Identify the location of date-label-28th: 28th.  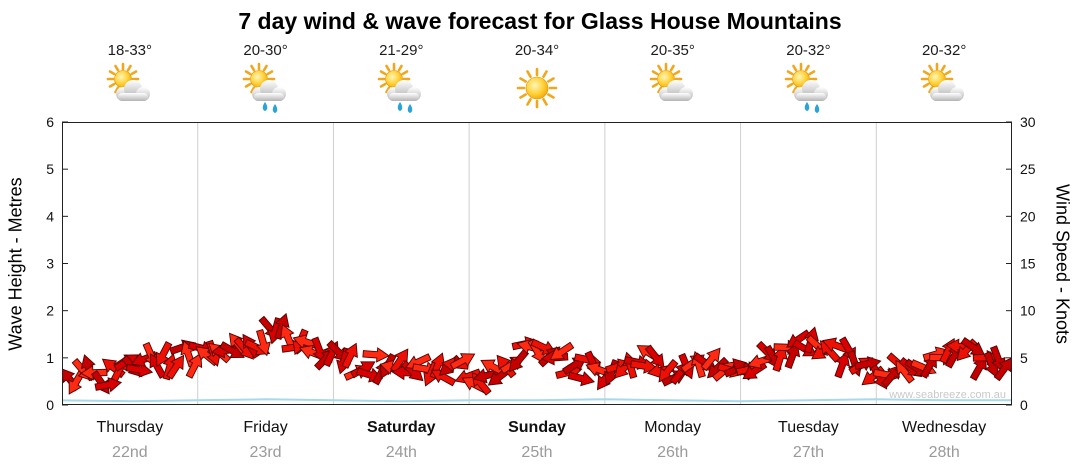
(944, 452).